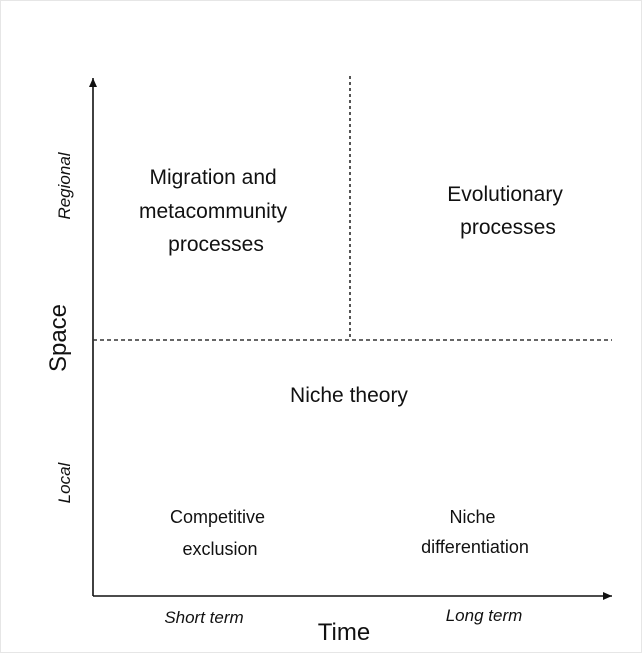 The height and width of the screenshot is (653, 642). Describe the element at coordinates (475, 532) in the screenshot. I see `bottom-right-region-label: Niche differentiation` at that location.